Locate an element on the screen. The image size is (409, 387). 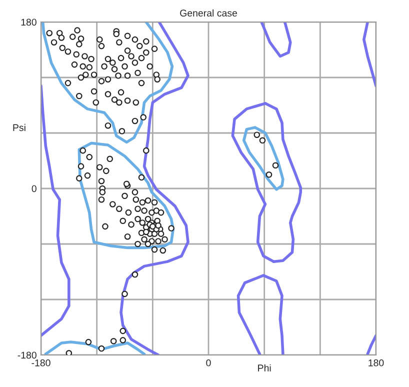
x-axis-title: Phi is located at coordinates (264, 368).